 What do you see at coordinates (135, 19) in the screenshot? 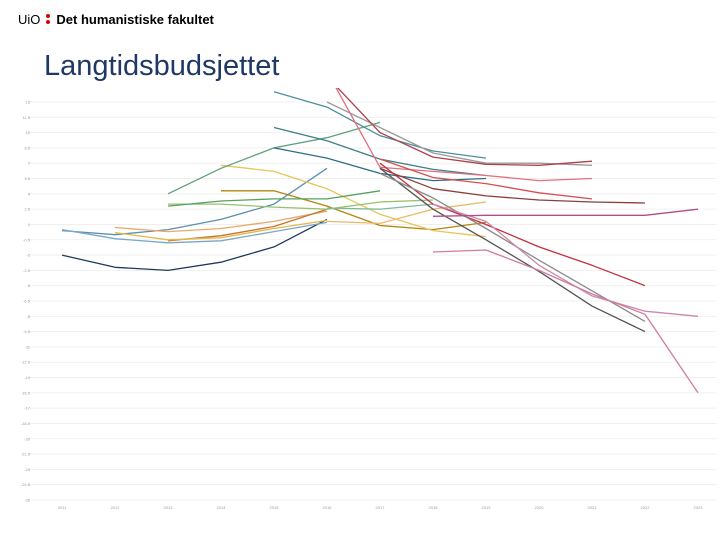
I see `faculty-name: Det humanistiske fakultet` at bounding box center [135, 19].